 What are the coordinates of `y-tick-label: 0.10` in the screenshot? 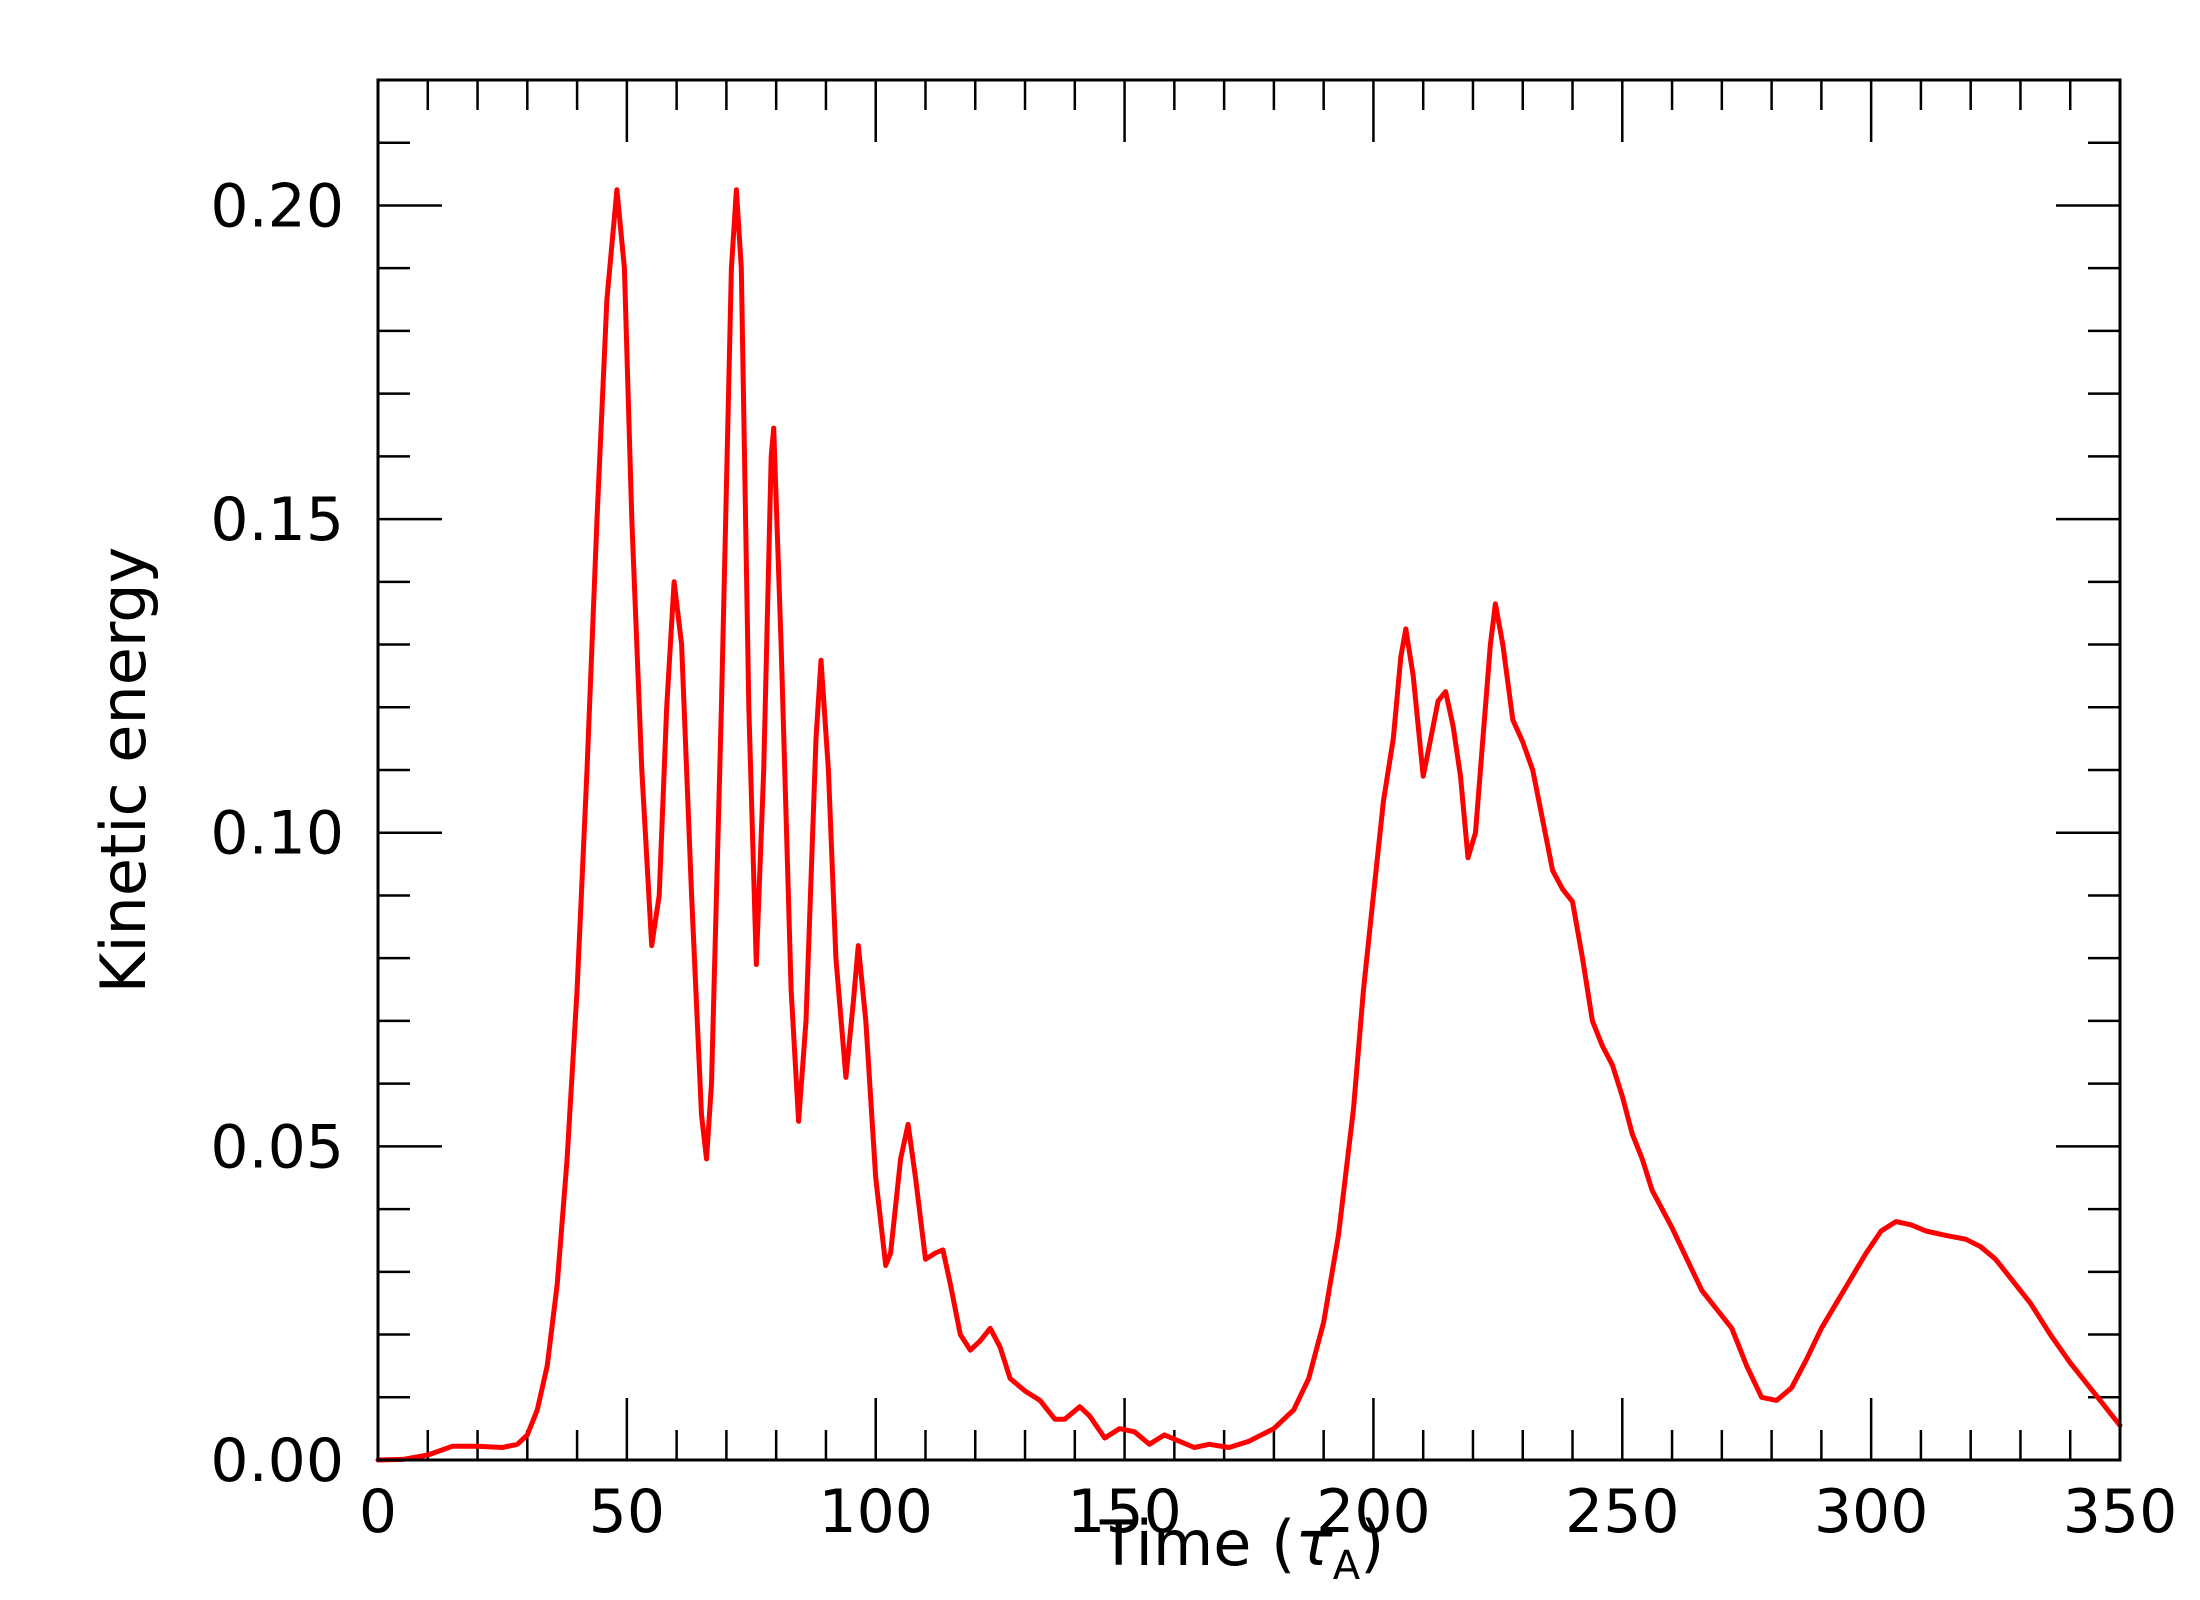 It's located at (277, 834).